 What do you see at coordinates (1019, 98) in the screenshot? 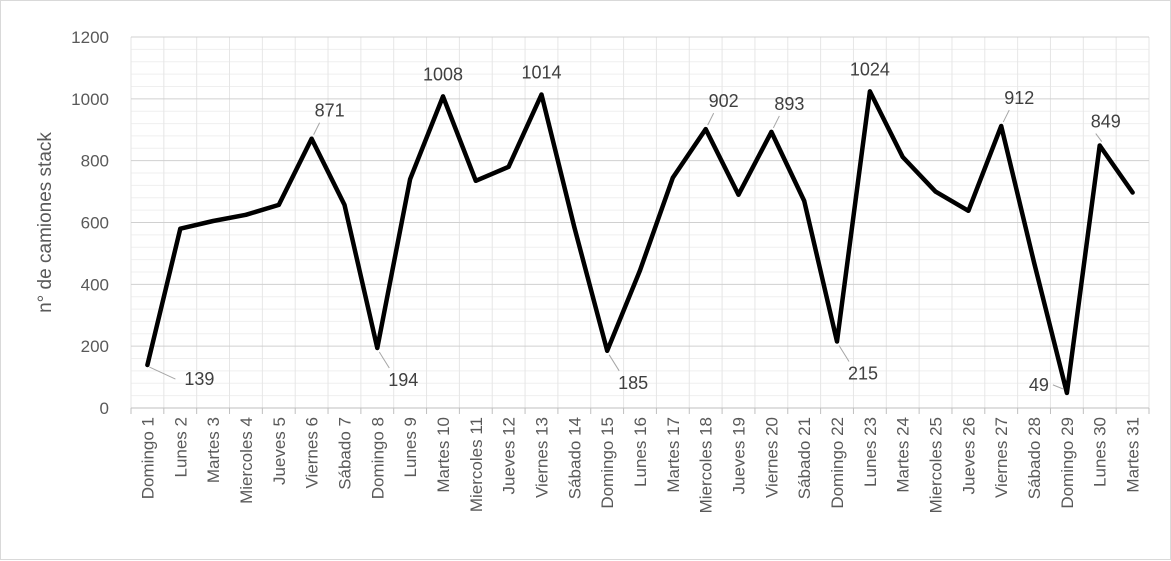
I see `data-label: 912` at bounding box center [1019, 98].